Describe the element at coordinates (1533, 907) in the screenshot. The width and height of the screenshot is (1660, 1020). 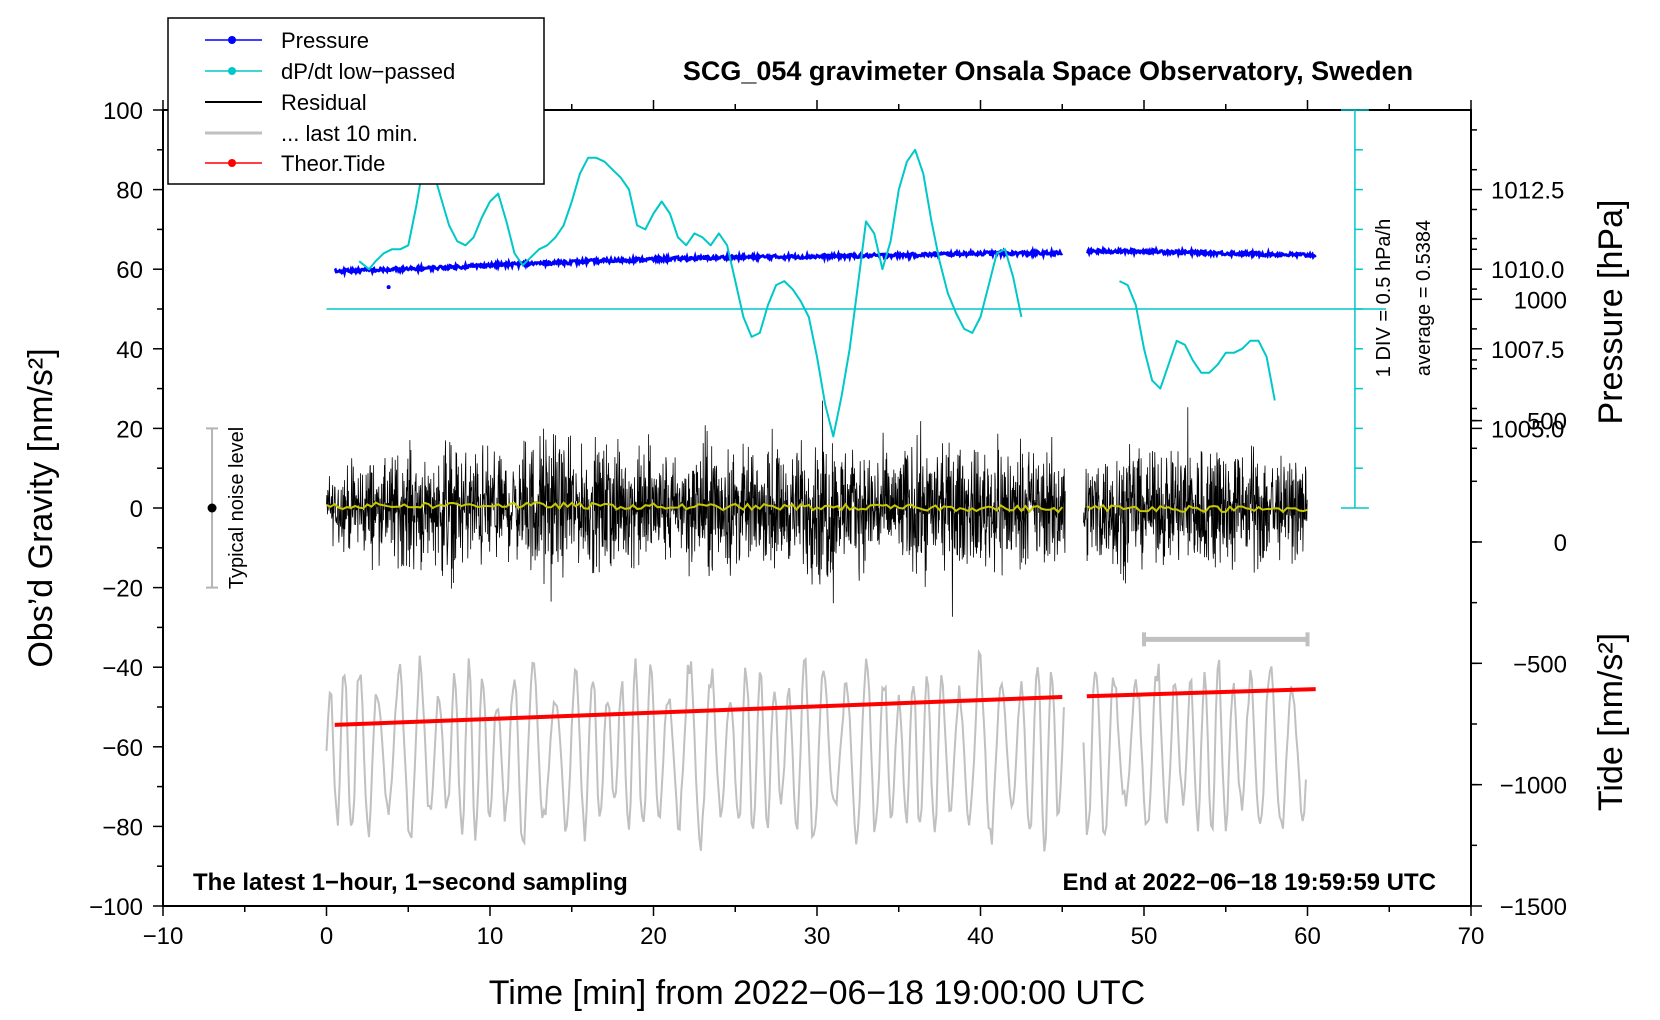
I see `tide-tick-label: −1500` at that location.